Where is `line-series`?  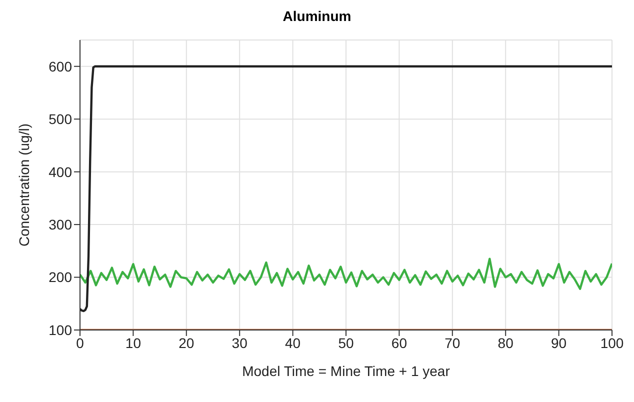
line-series is located at coordinates (346, 274).